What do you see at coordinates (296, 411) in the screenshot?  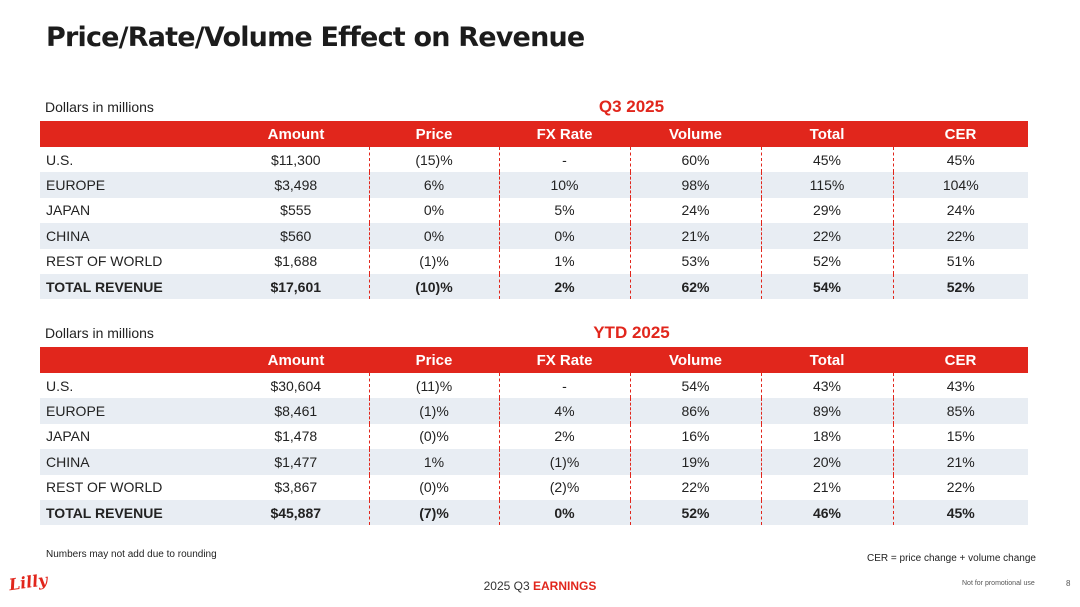 I see `value-cell: $8,461` at bounding box center [296, 411].